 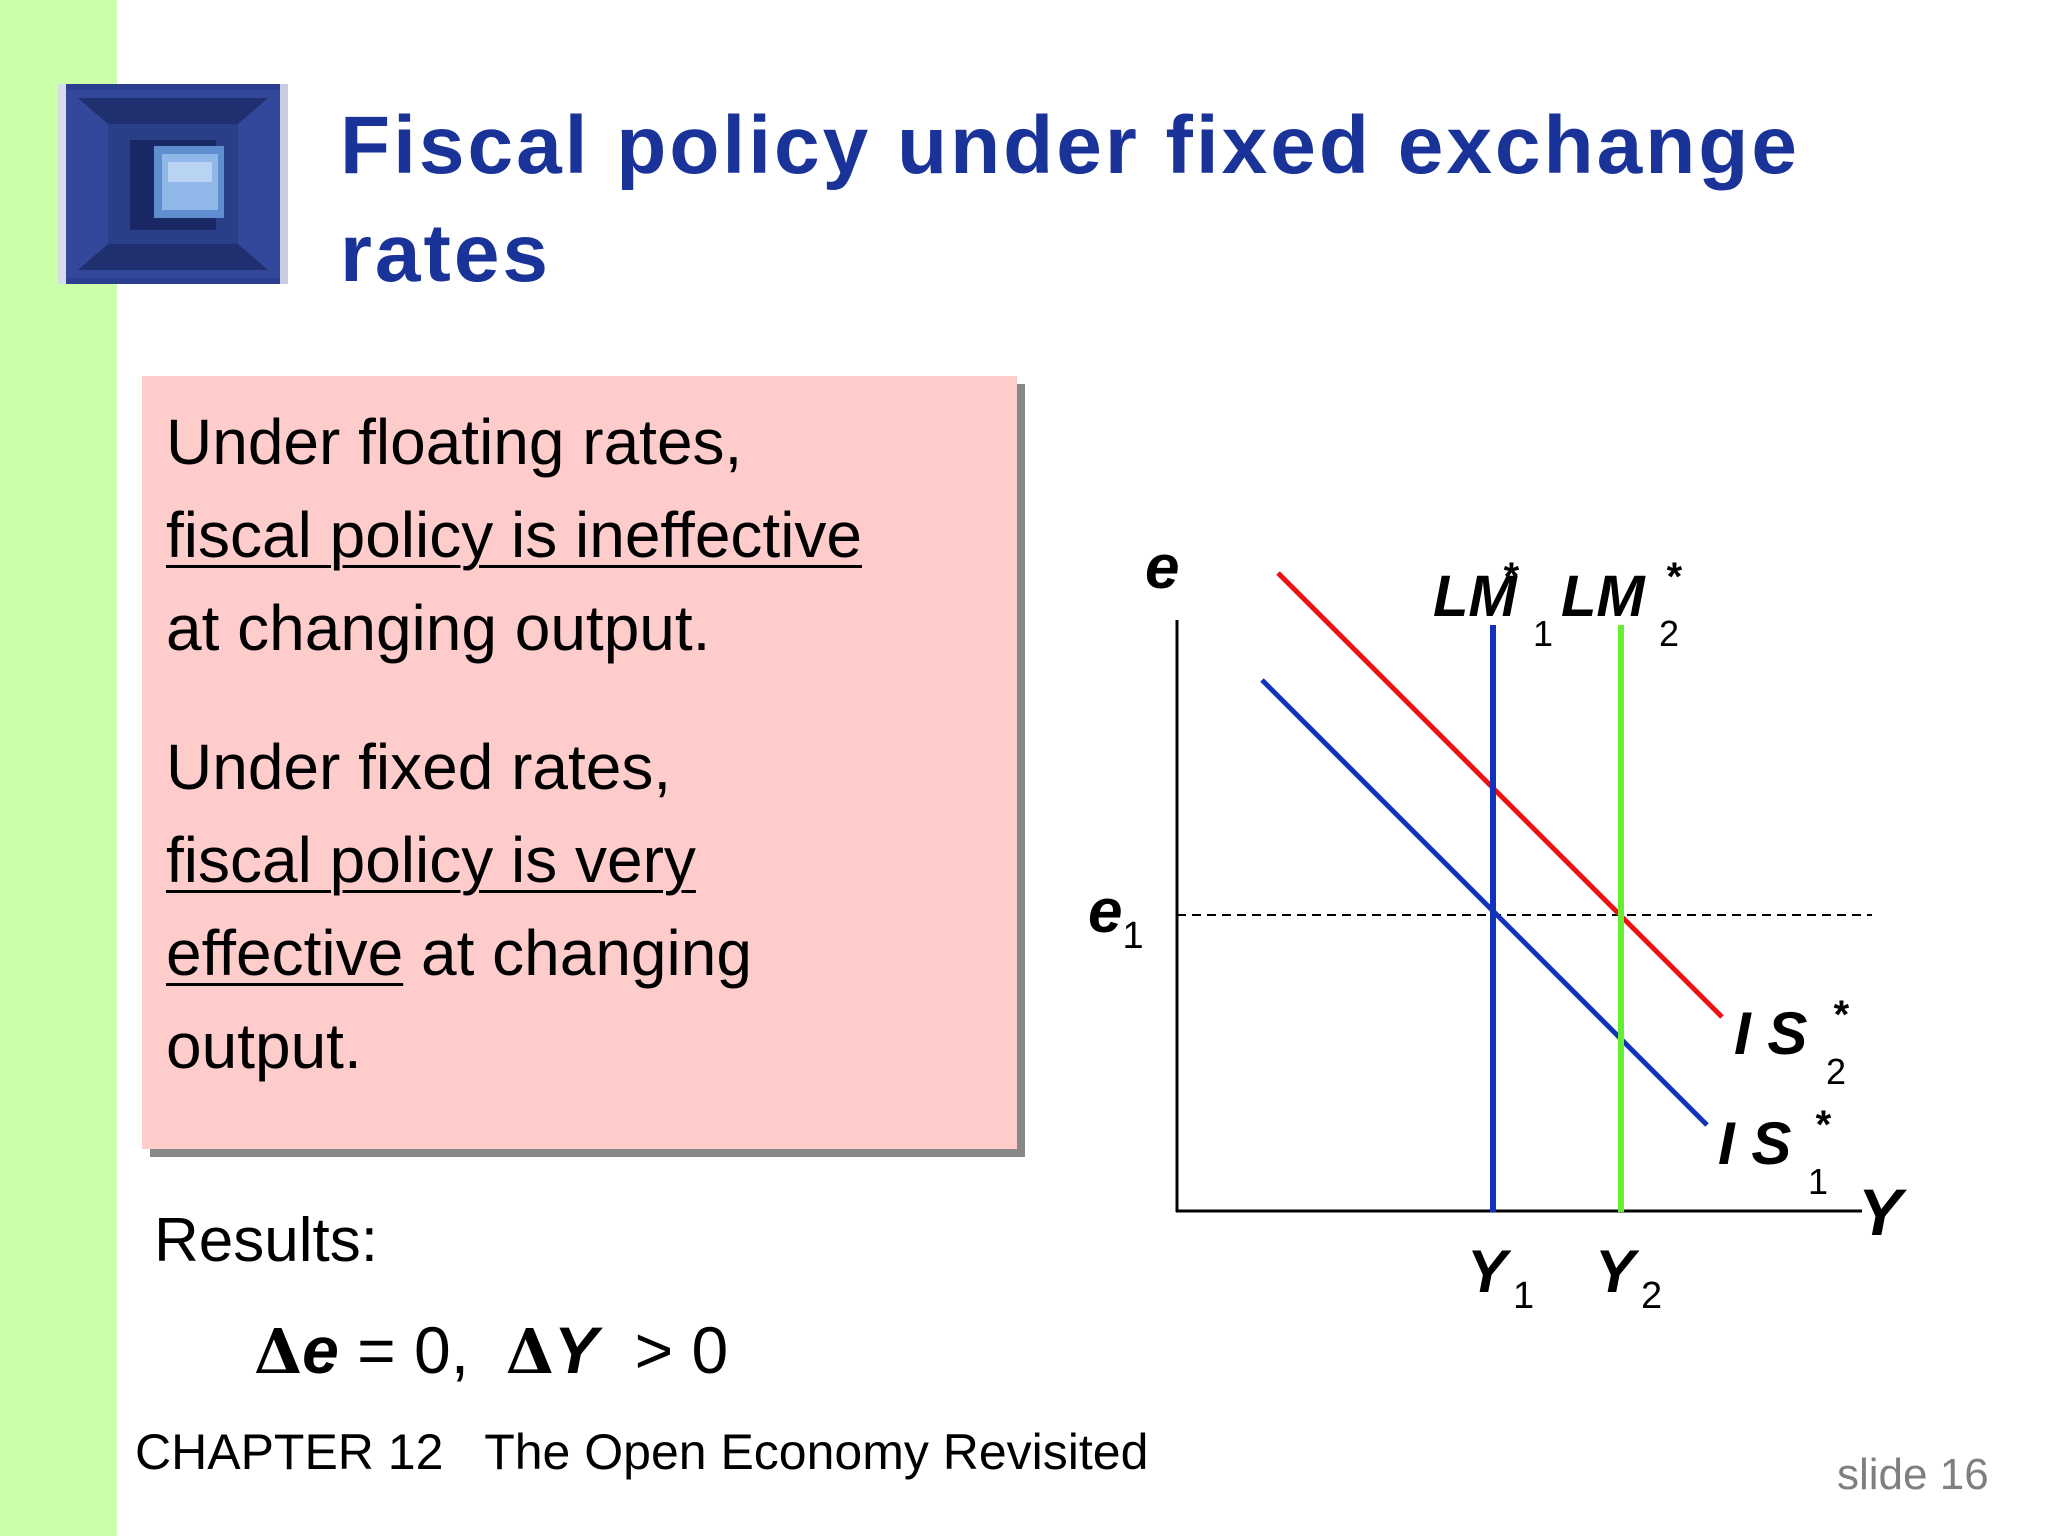 I want to click on floating-line-3: at changing output., so click(x=438, y=628).